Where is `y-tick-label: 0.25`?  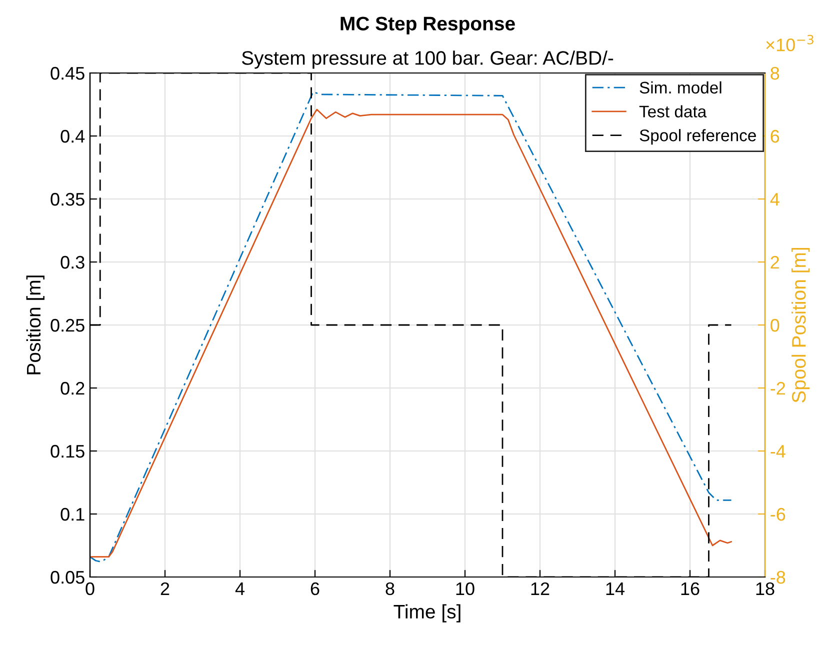 y-tick-label: 0.25 is located at coordinates (67, 325).